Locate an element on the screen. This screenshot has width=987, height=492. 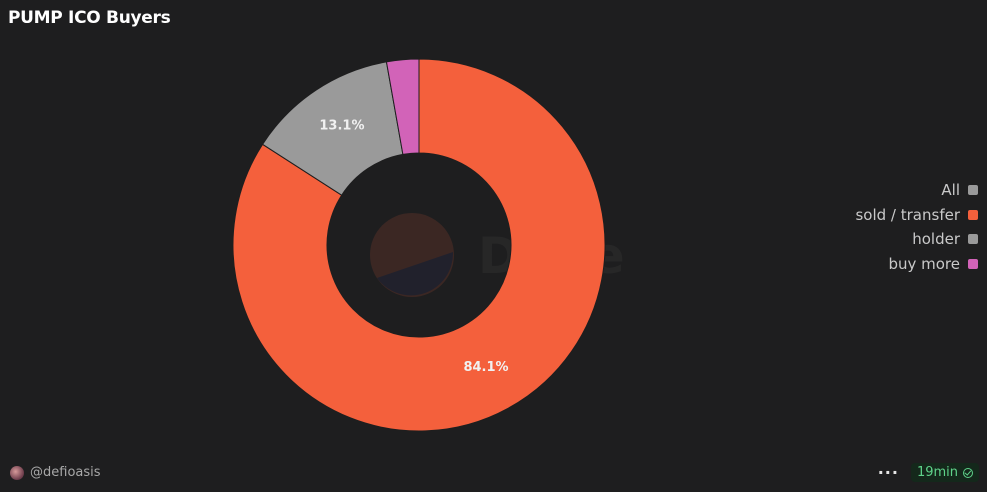
author-name: @defioasis is located at coordinates (65, 472).